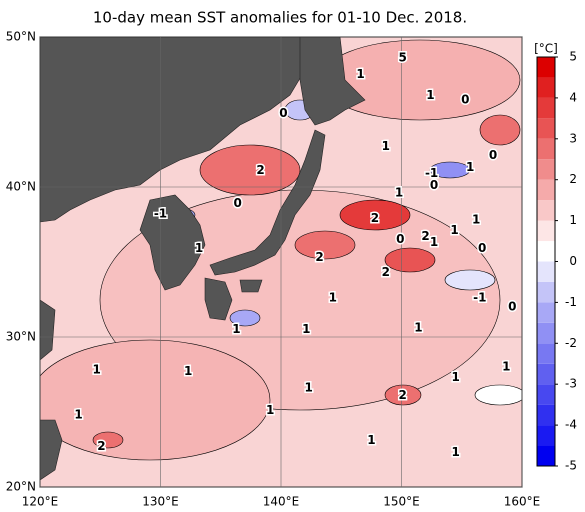 This screenshot has height=512, width=585. What do you see at coordinates (21, 487) in the screenshot?
I see `y-tick-label: 20°N` at bounding box center [21, 487].